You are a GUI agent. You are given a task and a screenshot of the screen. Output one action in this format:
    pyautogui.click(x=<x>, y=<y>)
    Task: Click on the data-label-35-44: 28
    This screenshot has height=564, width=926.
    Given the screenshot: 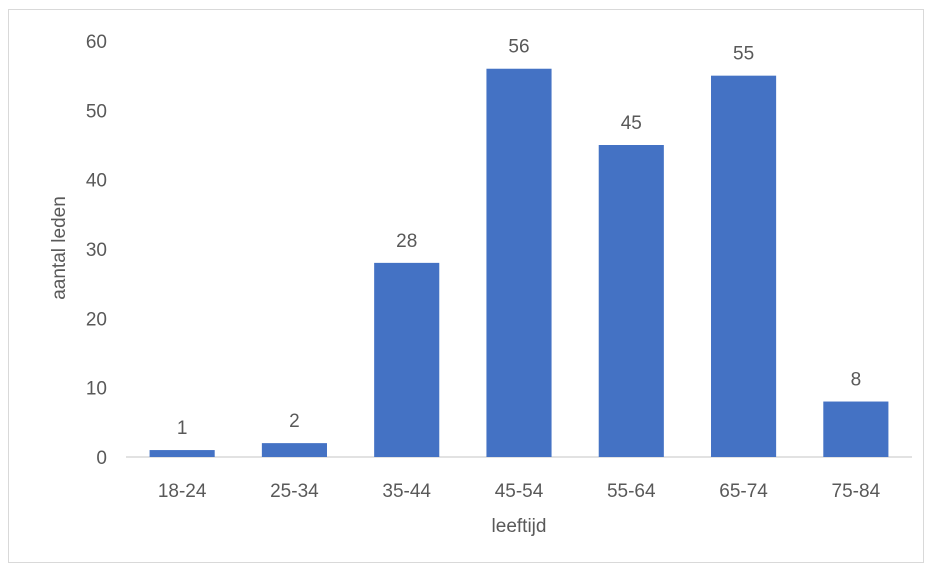 What is the action you would take?
    pyautogui.click(x=406, y=241)
    